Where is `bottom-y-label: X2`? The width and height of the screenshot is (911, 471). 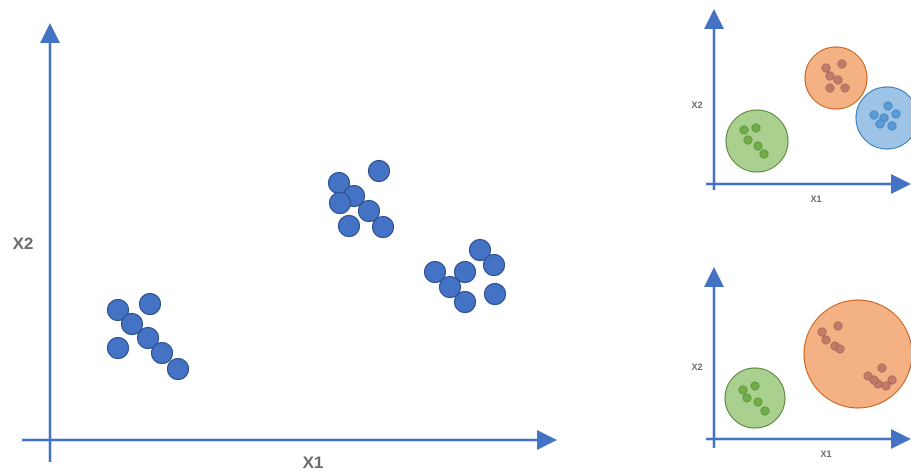
bottom-y-label: X2 is located at coordinates (696, 367).